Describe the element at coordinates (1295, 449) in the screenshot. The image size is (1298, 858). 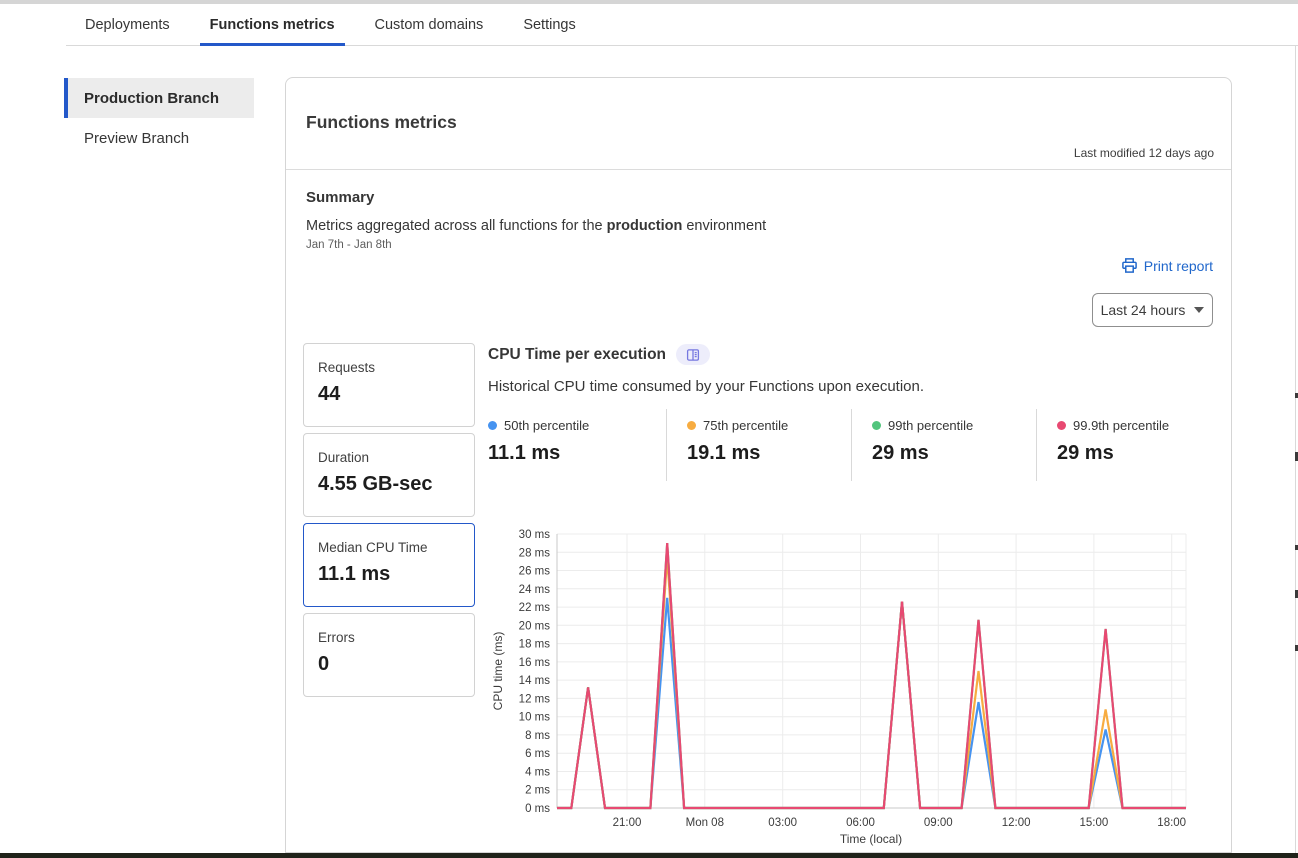
I see `window-right-edge` at that location.